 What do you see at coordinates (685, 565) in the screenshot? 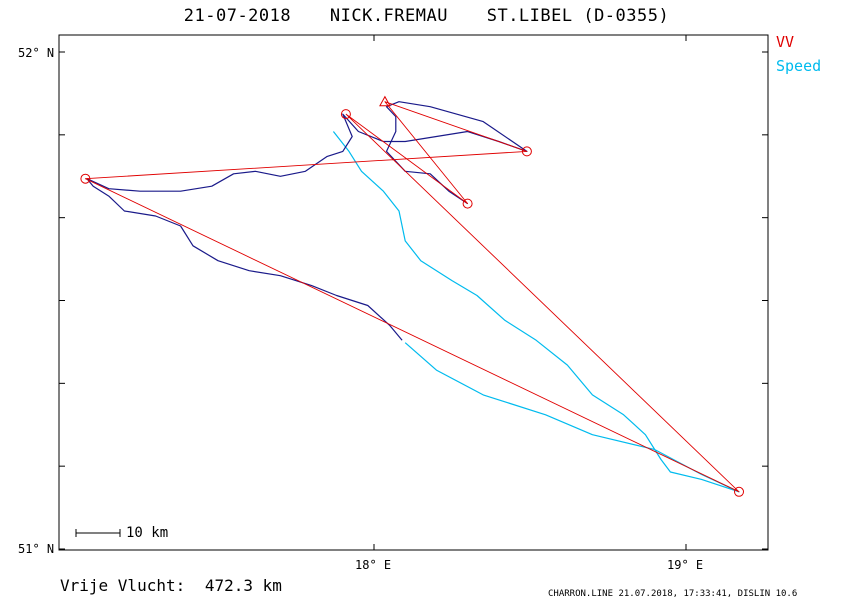
I see `lon-label-19: 19° E` at bounding box center [685, 565].